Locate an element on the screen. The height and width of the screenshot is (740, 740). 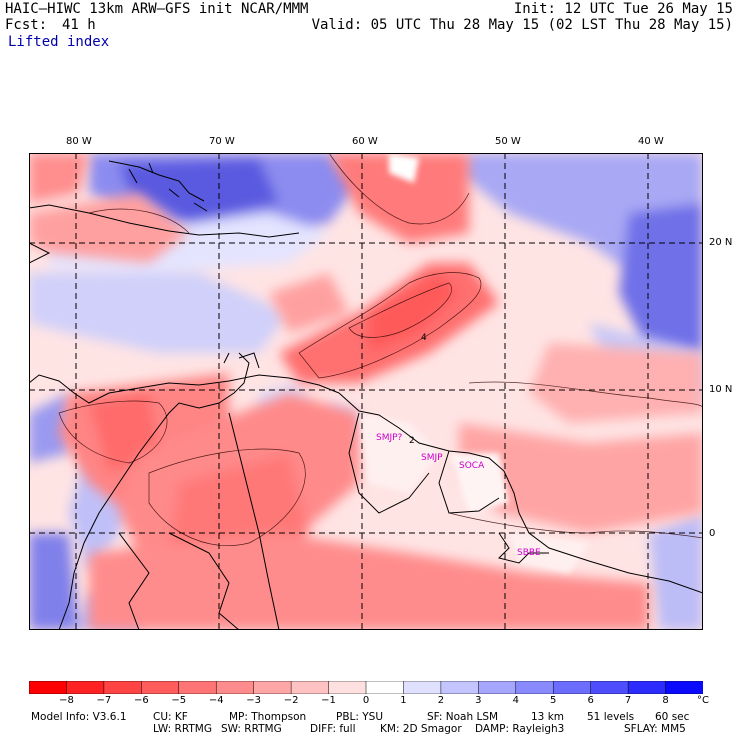
colorbar is located at coordinates (366, 687).